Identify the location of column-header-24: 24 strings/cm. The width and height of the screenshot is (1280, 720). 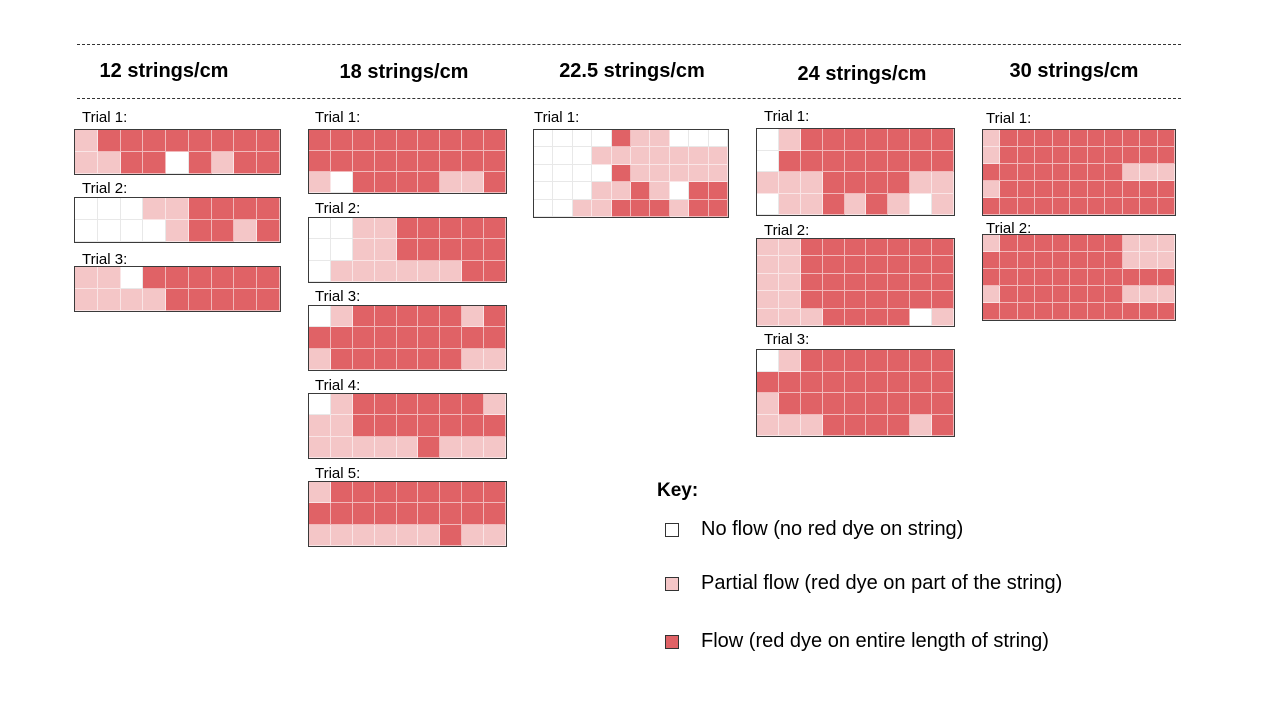
(862, 74).